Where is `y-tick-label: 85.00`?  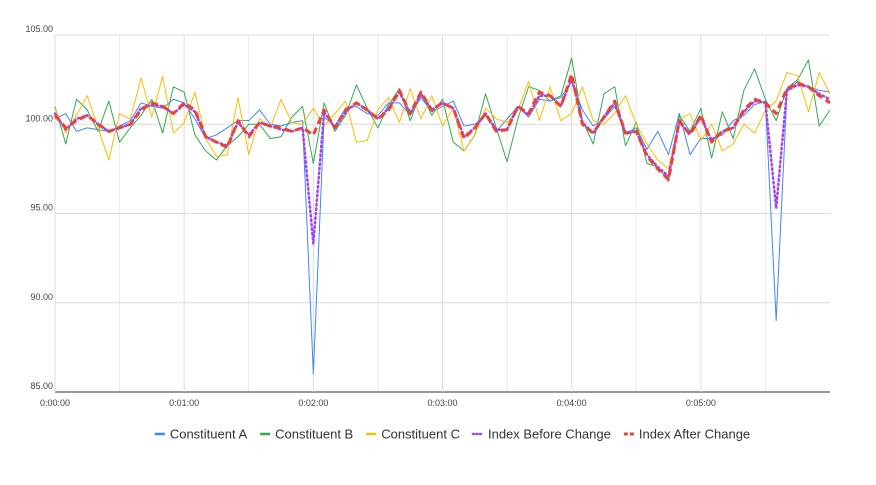 y-tick-label: 85.00 is located at coordinates (41, 386).